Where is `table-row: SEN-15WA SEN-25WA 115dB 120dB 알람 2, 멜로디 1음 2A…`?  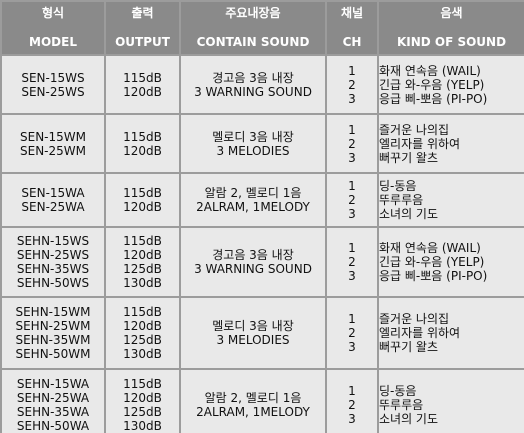 table-row: SEN-15WA SEN-25WA 115dB 120dB 알람 2, 멜로디 1음 2A… is located at coordinates (263, 200).